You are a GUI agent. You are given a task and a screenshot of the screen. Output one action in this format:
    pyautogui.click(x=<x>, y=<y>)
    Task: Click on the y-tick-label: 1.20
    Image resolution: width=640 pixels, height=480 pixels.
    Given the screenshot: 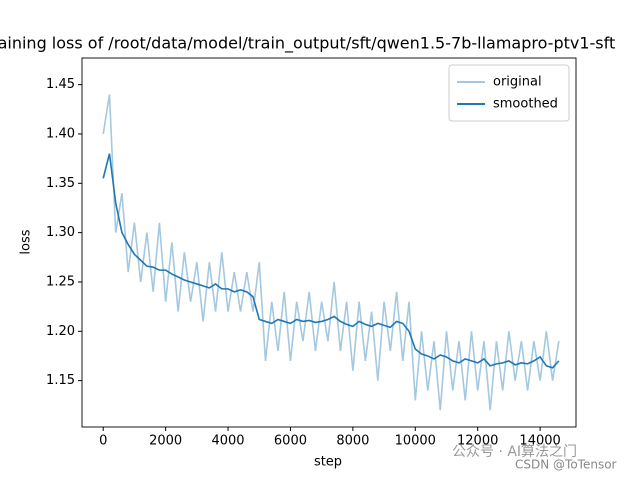 What is the action you would take?
    pyautogui.click(x=60, y=331)
    